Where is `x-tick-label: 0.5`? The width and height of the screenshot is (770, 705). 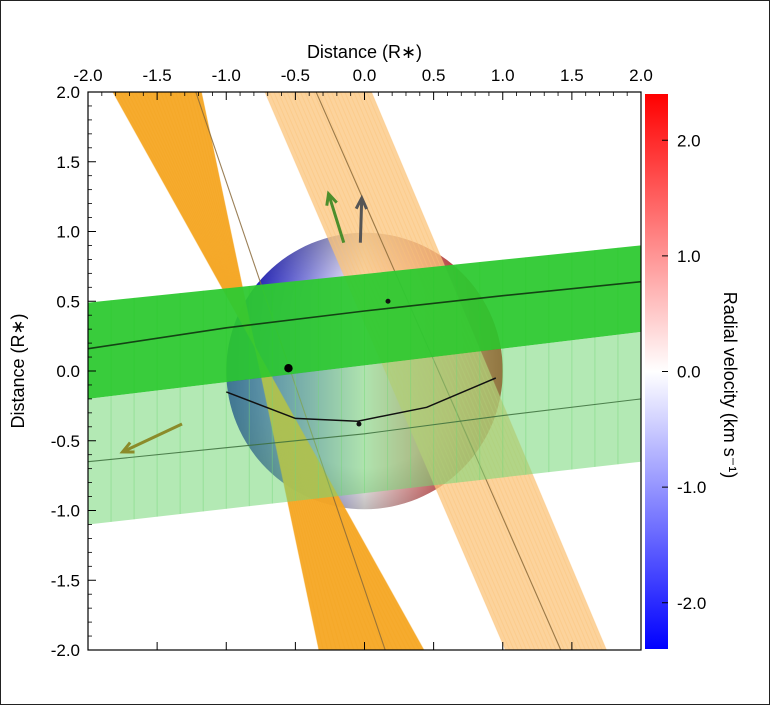
x-tick-label: 0.5 is located at coordinates (434, 75).